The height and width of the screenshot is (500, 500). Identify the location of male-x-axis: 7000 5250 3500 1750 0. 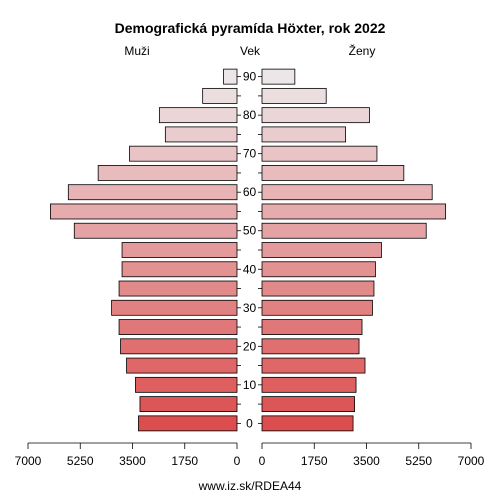
(128, 455).